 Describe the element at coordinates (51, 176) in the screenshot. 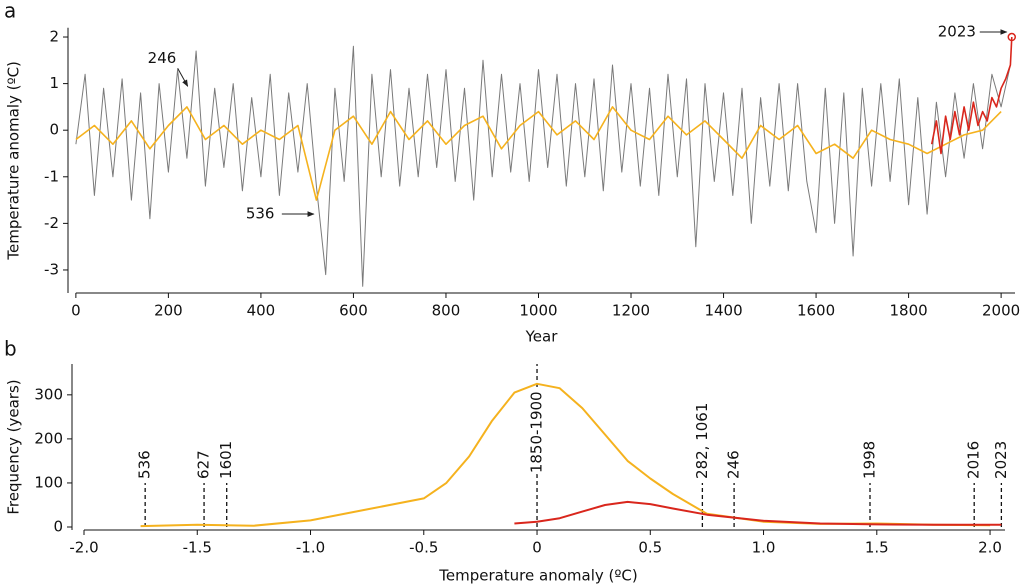

I see `y-tick-label: -1` at that location.